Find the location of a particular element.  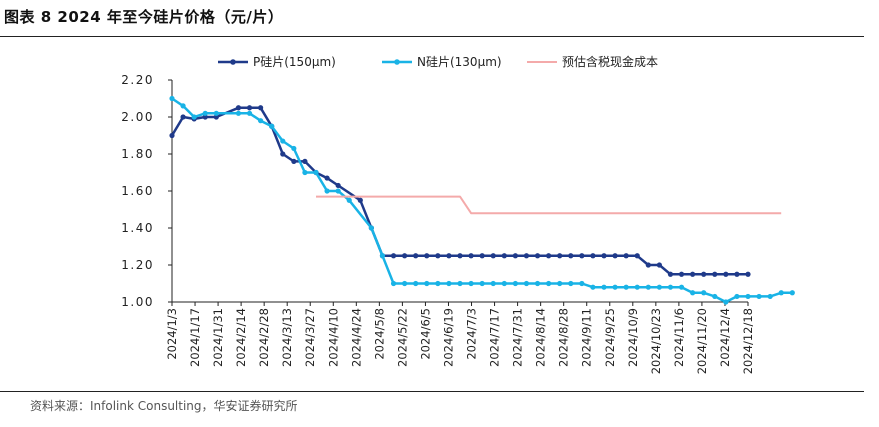

x-tick-label: 2024/8/14 is located at coordinates (541, 337).